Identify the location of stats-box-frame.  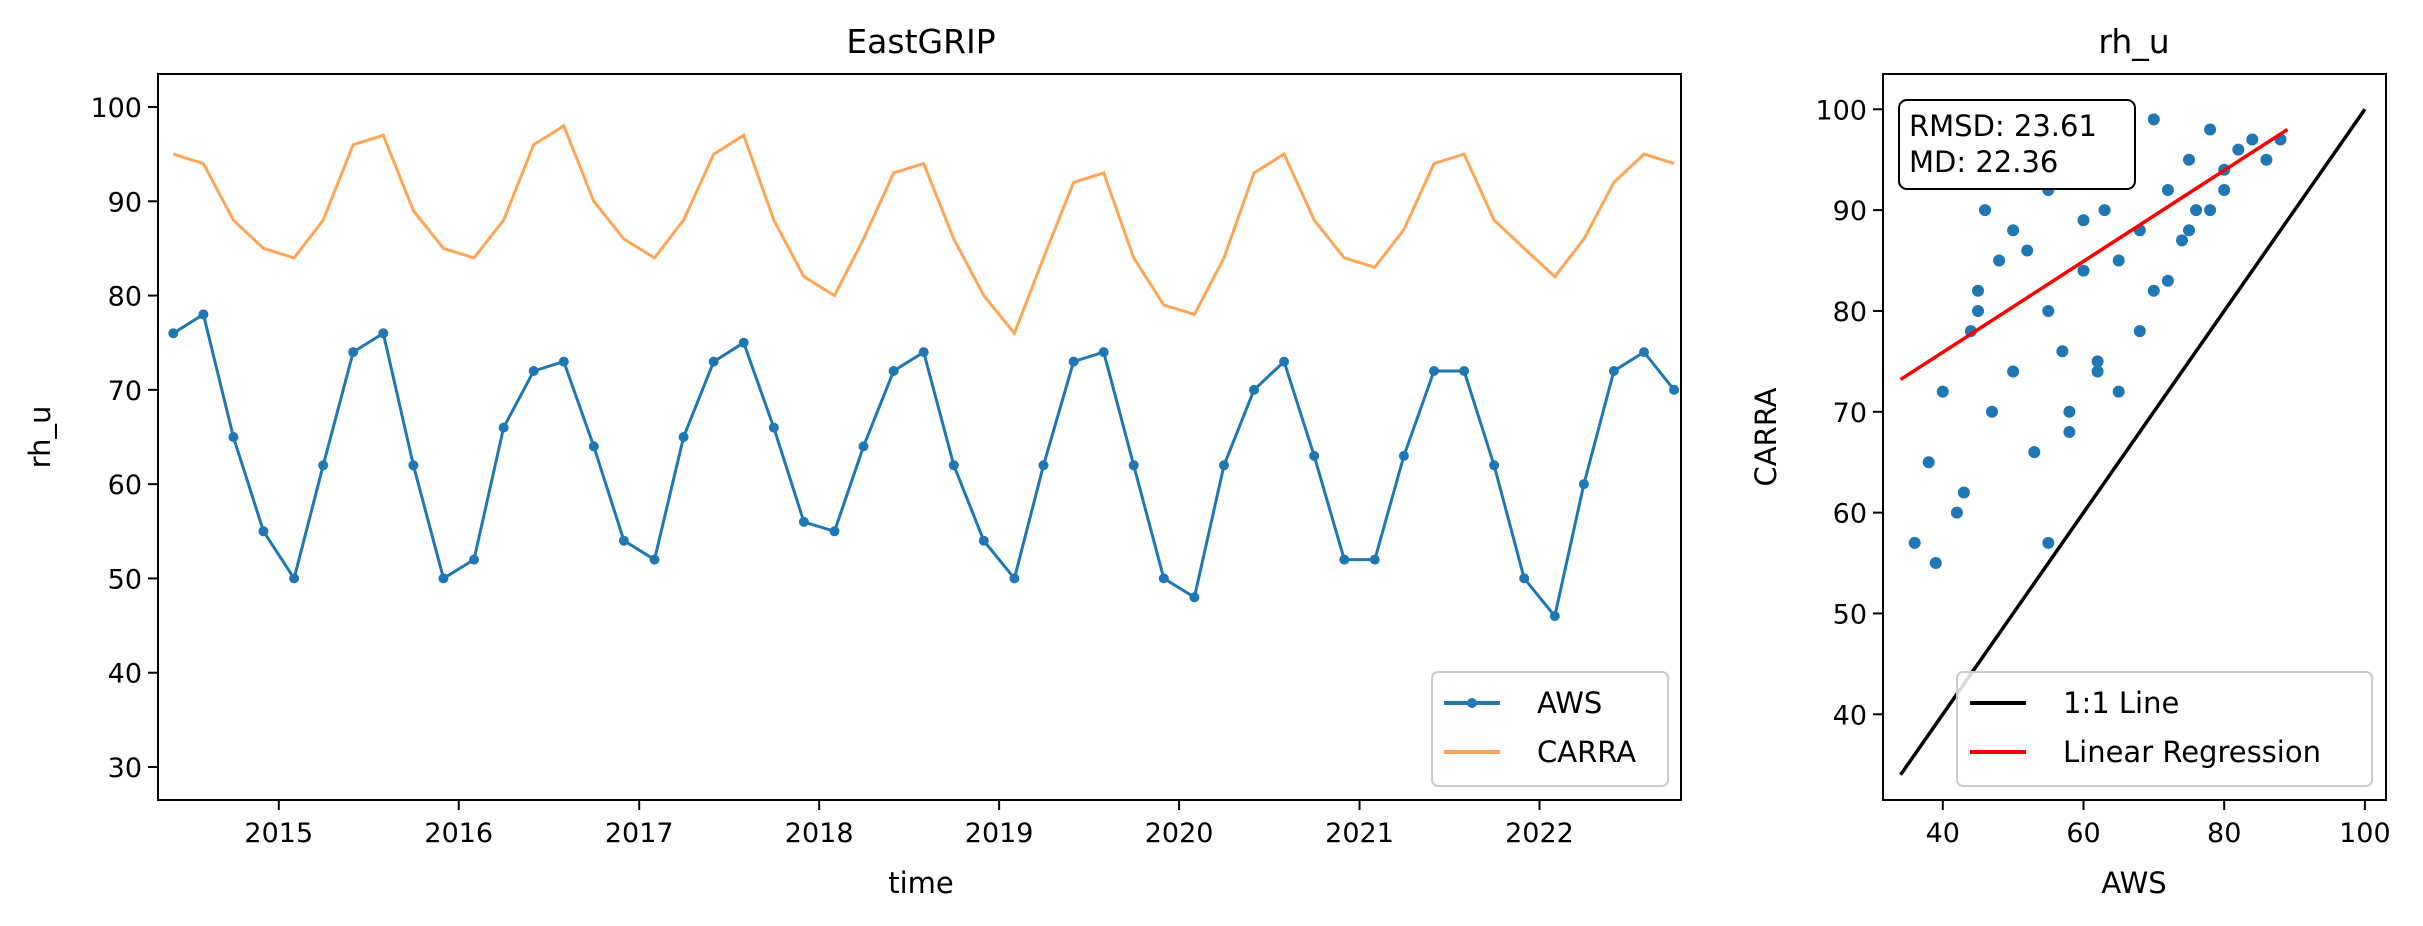
(2017, 144).